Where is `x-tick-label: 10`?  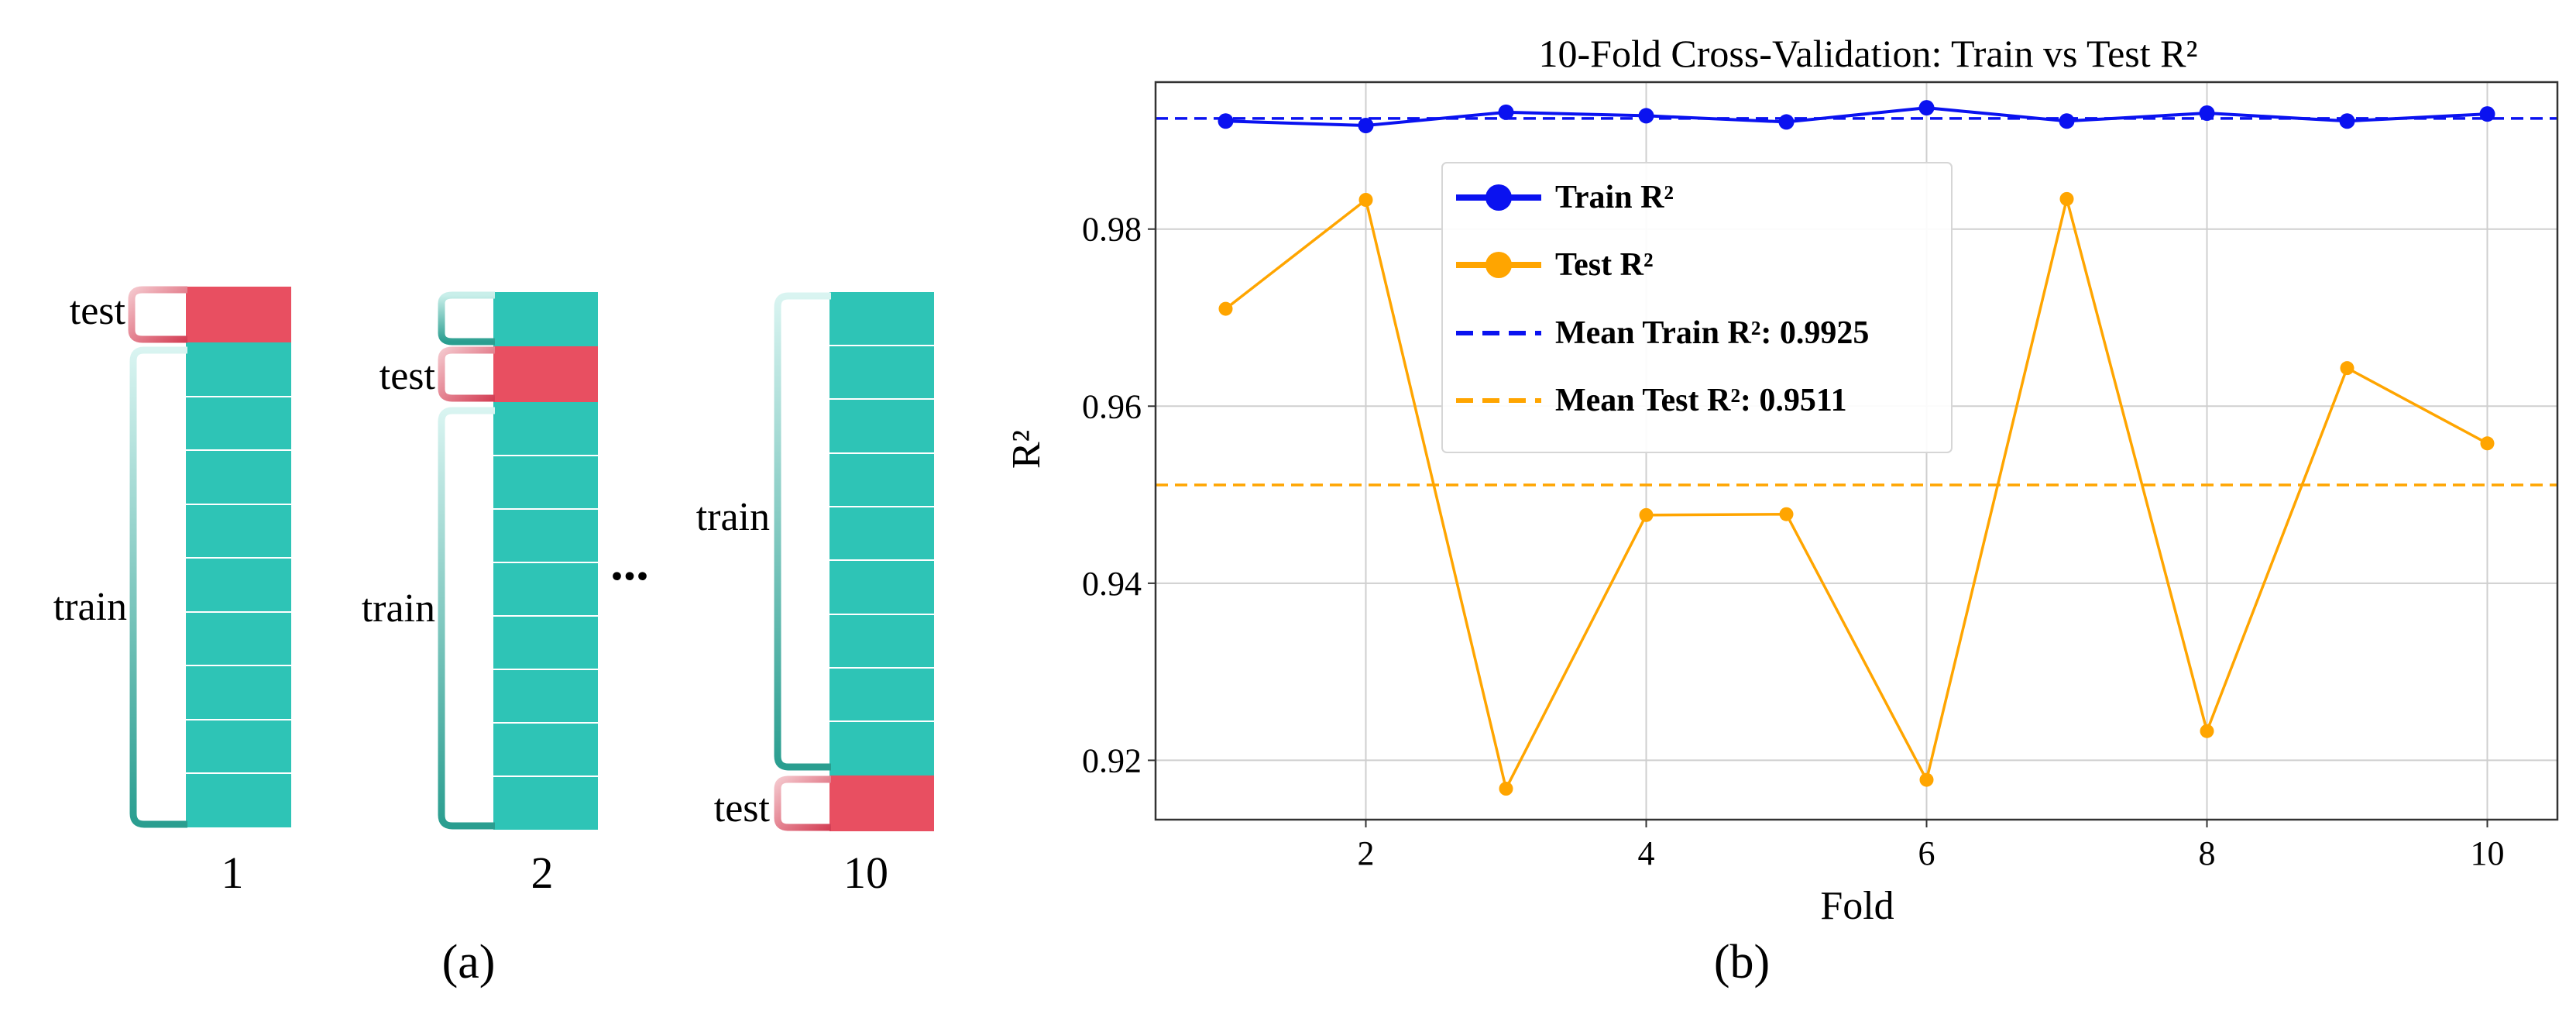 x-tick-label: 10 is located at coordinates (2488, 853).